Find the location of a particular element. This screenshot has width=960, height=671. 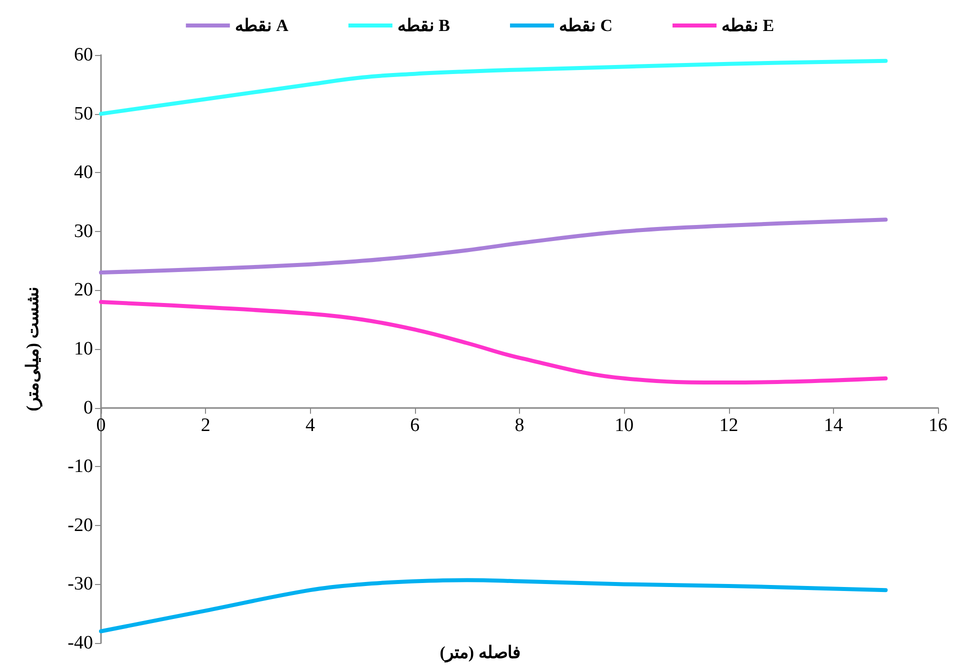

y-tick-label: 20 is located at coordinates (83, 290).